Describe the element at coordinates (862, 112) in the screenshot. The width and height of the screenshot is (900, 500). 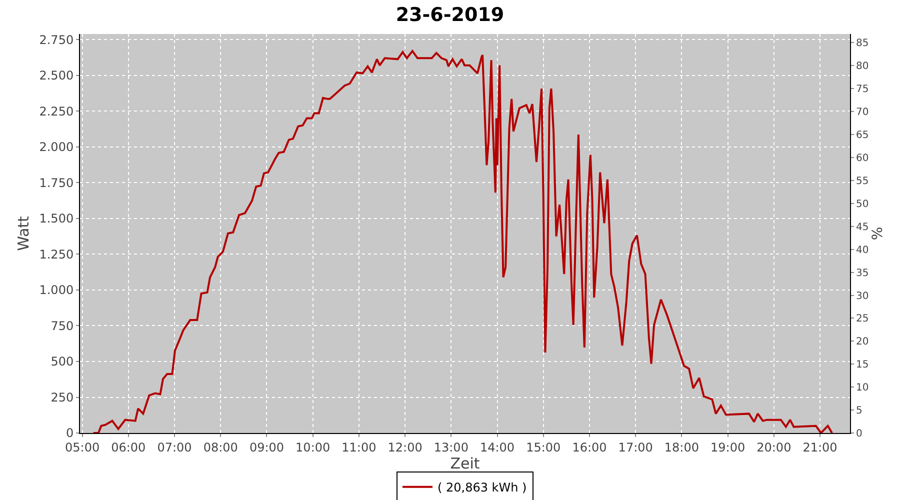
I see `y2-tick-label: 70` at that location.